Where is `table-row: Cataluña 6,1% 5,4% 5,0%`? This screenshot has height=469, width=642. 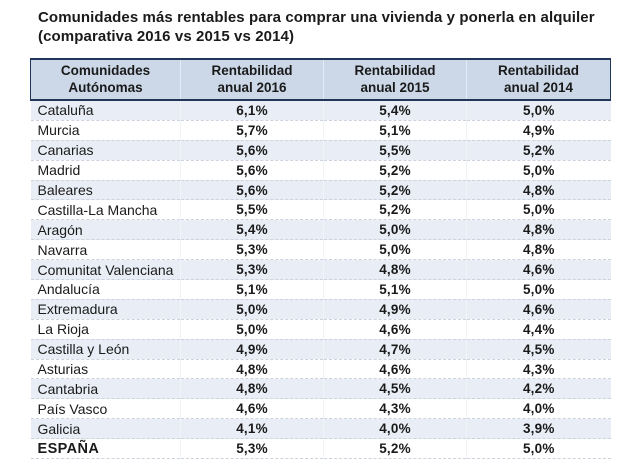 table-row: Cataluña 6,1% 5,4% 5,0% is located at coordinates (320, 110).